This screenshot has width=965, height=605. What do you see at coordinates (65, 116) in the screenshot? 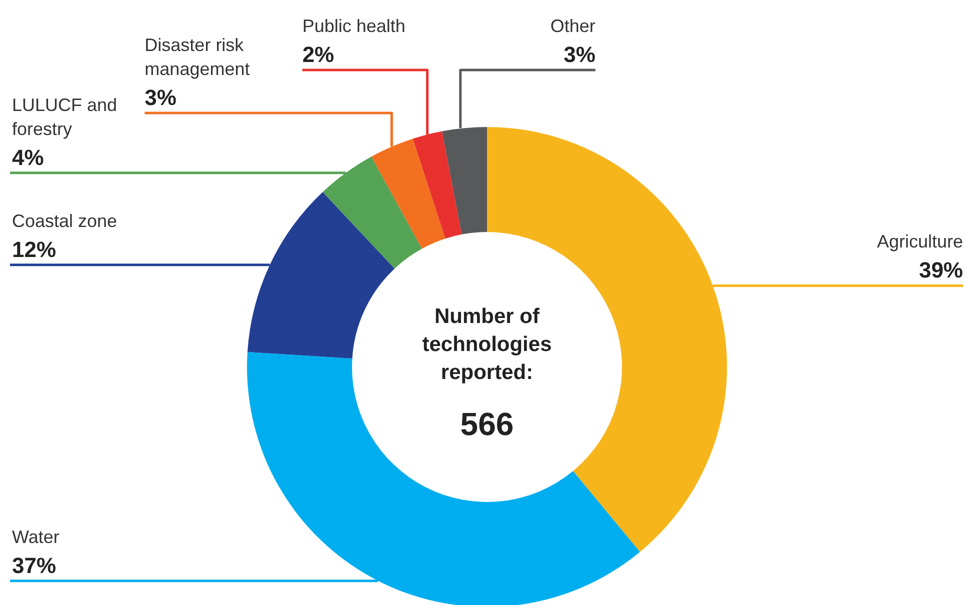
I see `slice-label: LULUCF and forestry` at bounding box center [65, 116].